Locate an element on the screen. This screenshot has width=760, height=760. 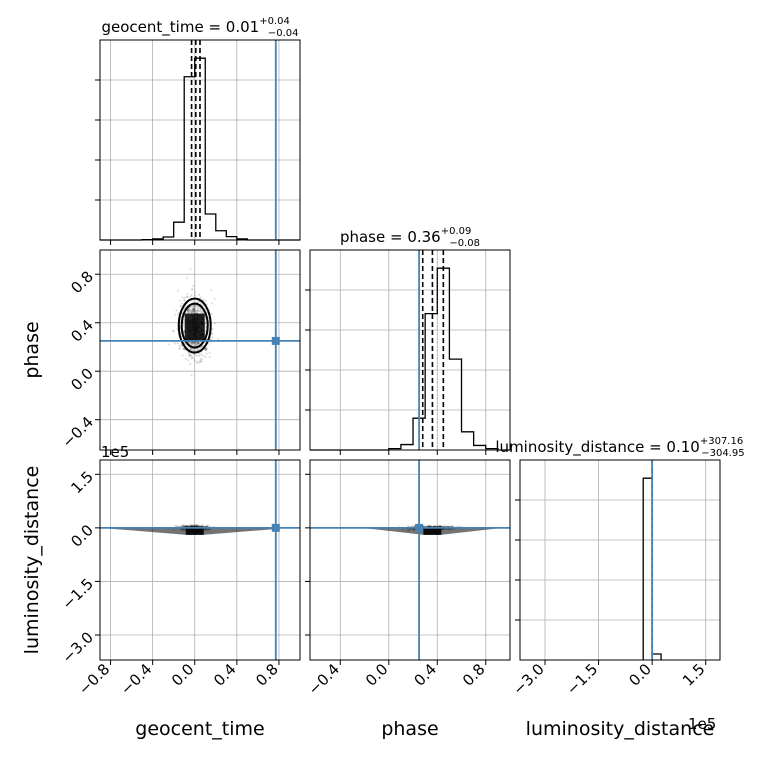
scatter-points is located at coordinates (195, 529).